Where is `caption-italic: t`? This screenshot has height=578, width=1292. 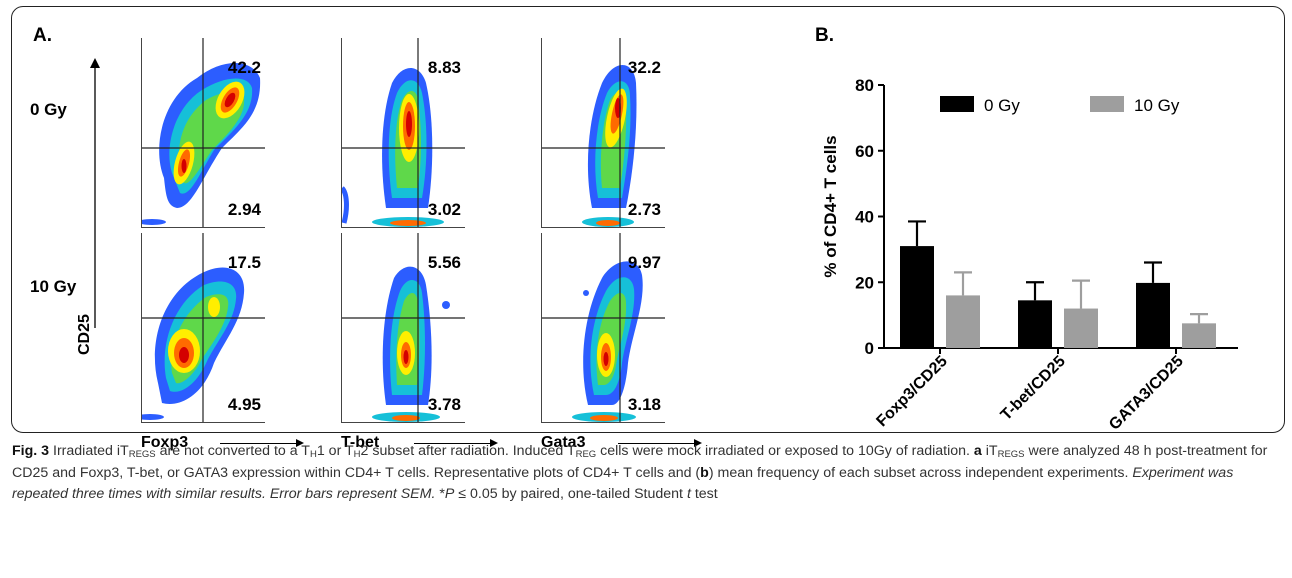
caption-italic: t is located at coordinates (688, 494).